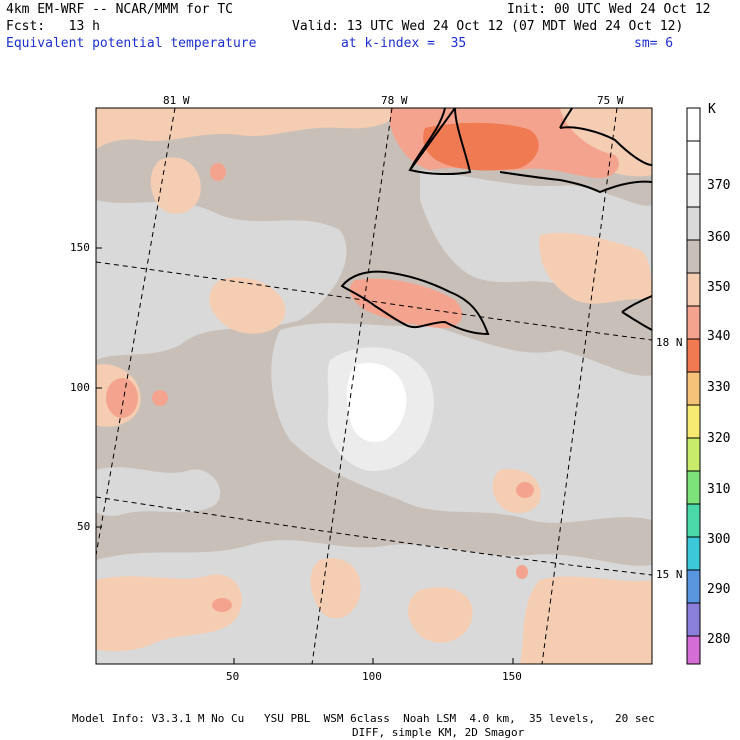  I want to click on model-title: 4km EM-WRF -- NCAR/MMM for TC, so click(119, 9).